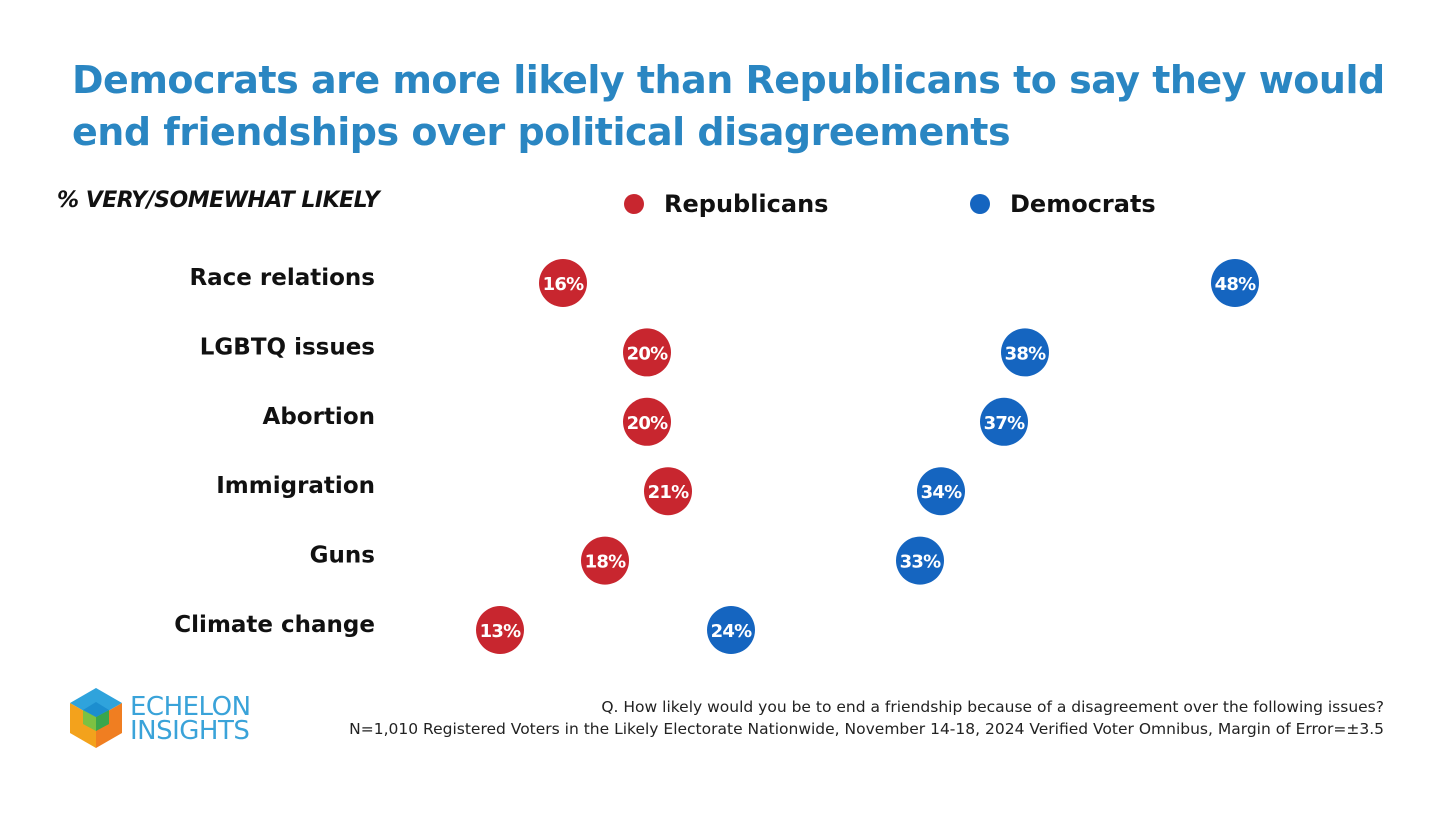  What do you see at coordinates (634, 204) in the screenshot?
I see `legend-swatch-republicans` at bounding box center [634, 204].